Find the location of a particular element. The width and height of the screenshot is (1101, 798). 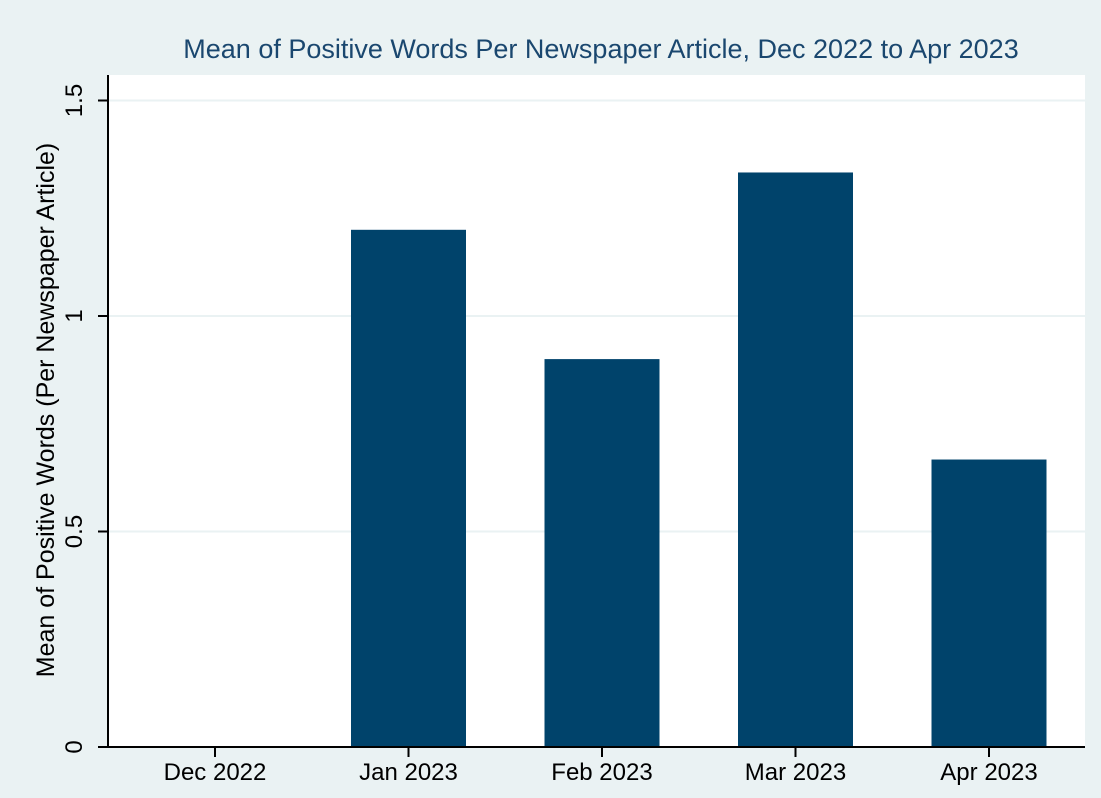

bar-jan-2023 is located at coordinates (408, 488).